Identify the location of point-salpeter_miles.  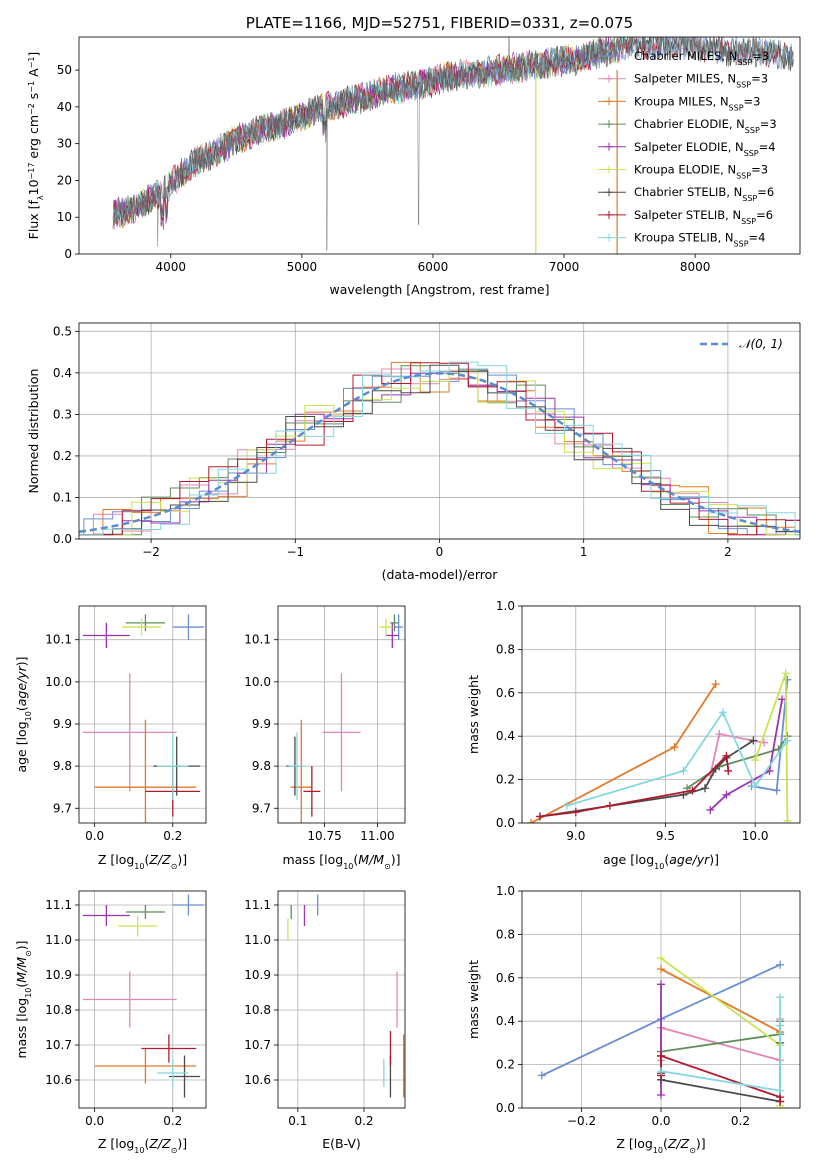
(341, 732).